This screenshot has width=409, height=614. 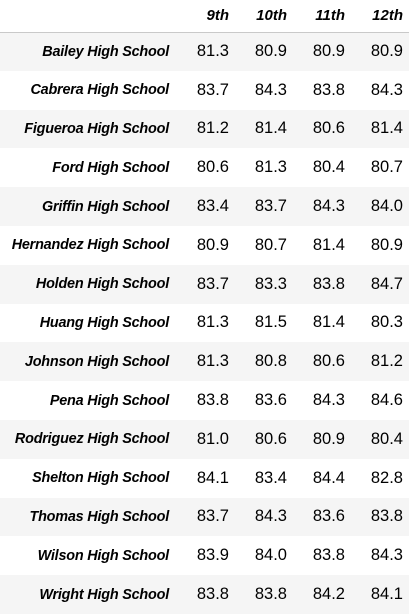 What do you see at coordinates (109, 400) in the screenshot?
I see `row-label: Pena High School` at bounding box center [109, 400].